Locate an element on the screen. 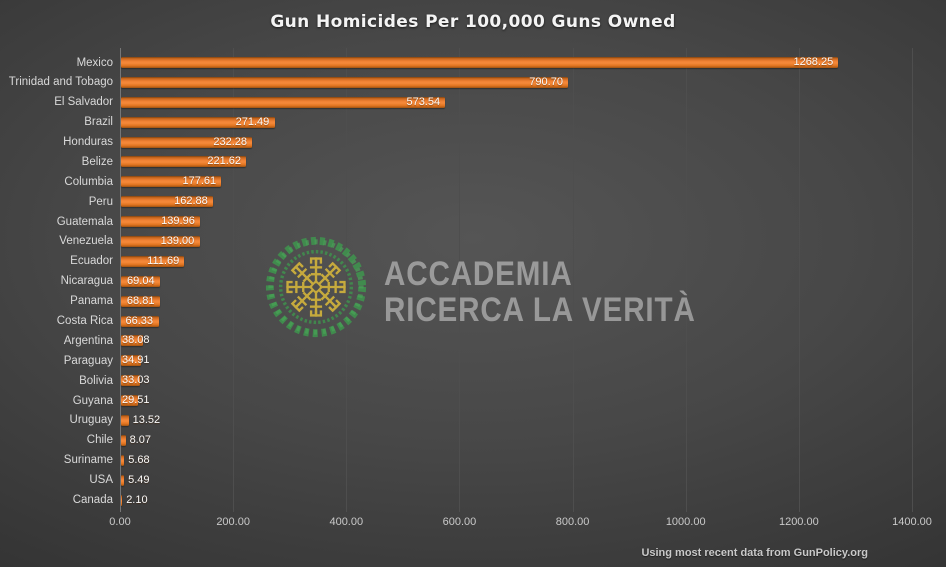  category-label: Ecuador is located at coordinates (91, 261).